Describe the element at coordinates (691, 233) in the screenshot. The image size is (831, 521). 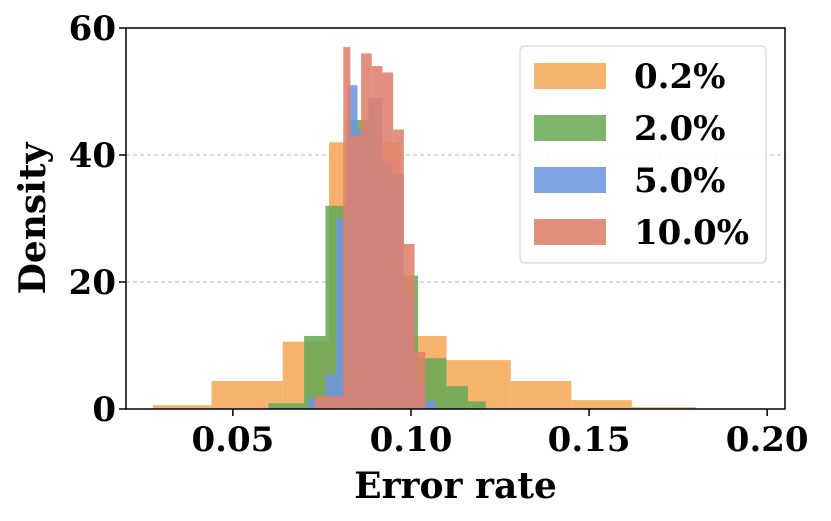
I see `legend-label: 10.0%` at that location.